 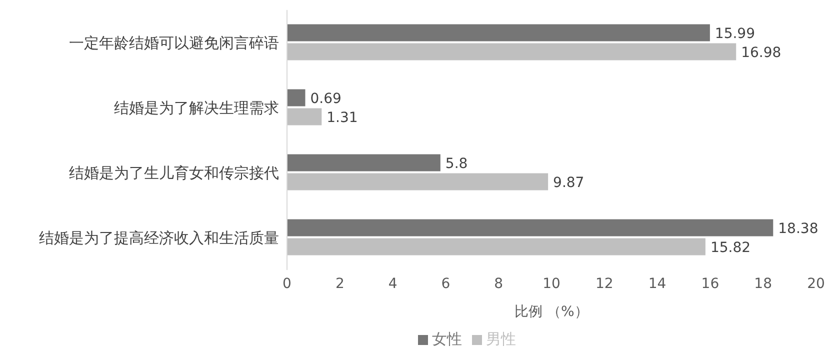 I want to click on data-label: 16.98, so click(x=761, y=52).